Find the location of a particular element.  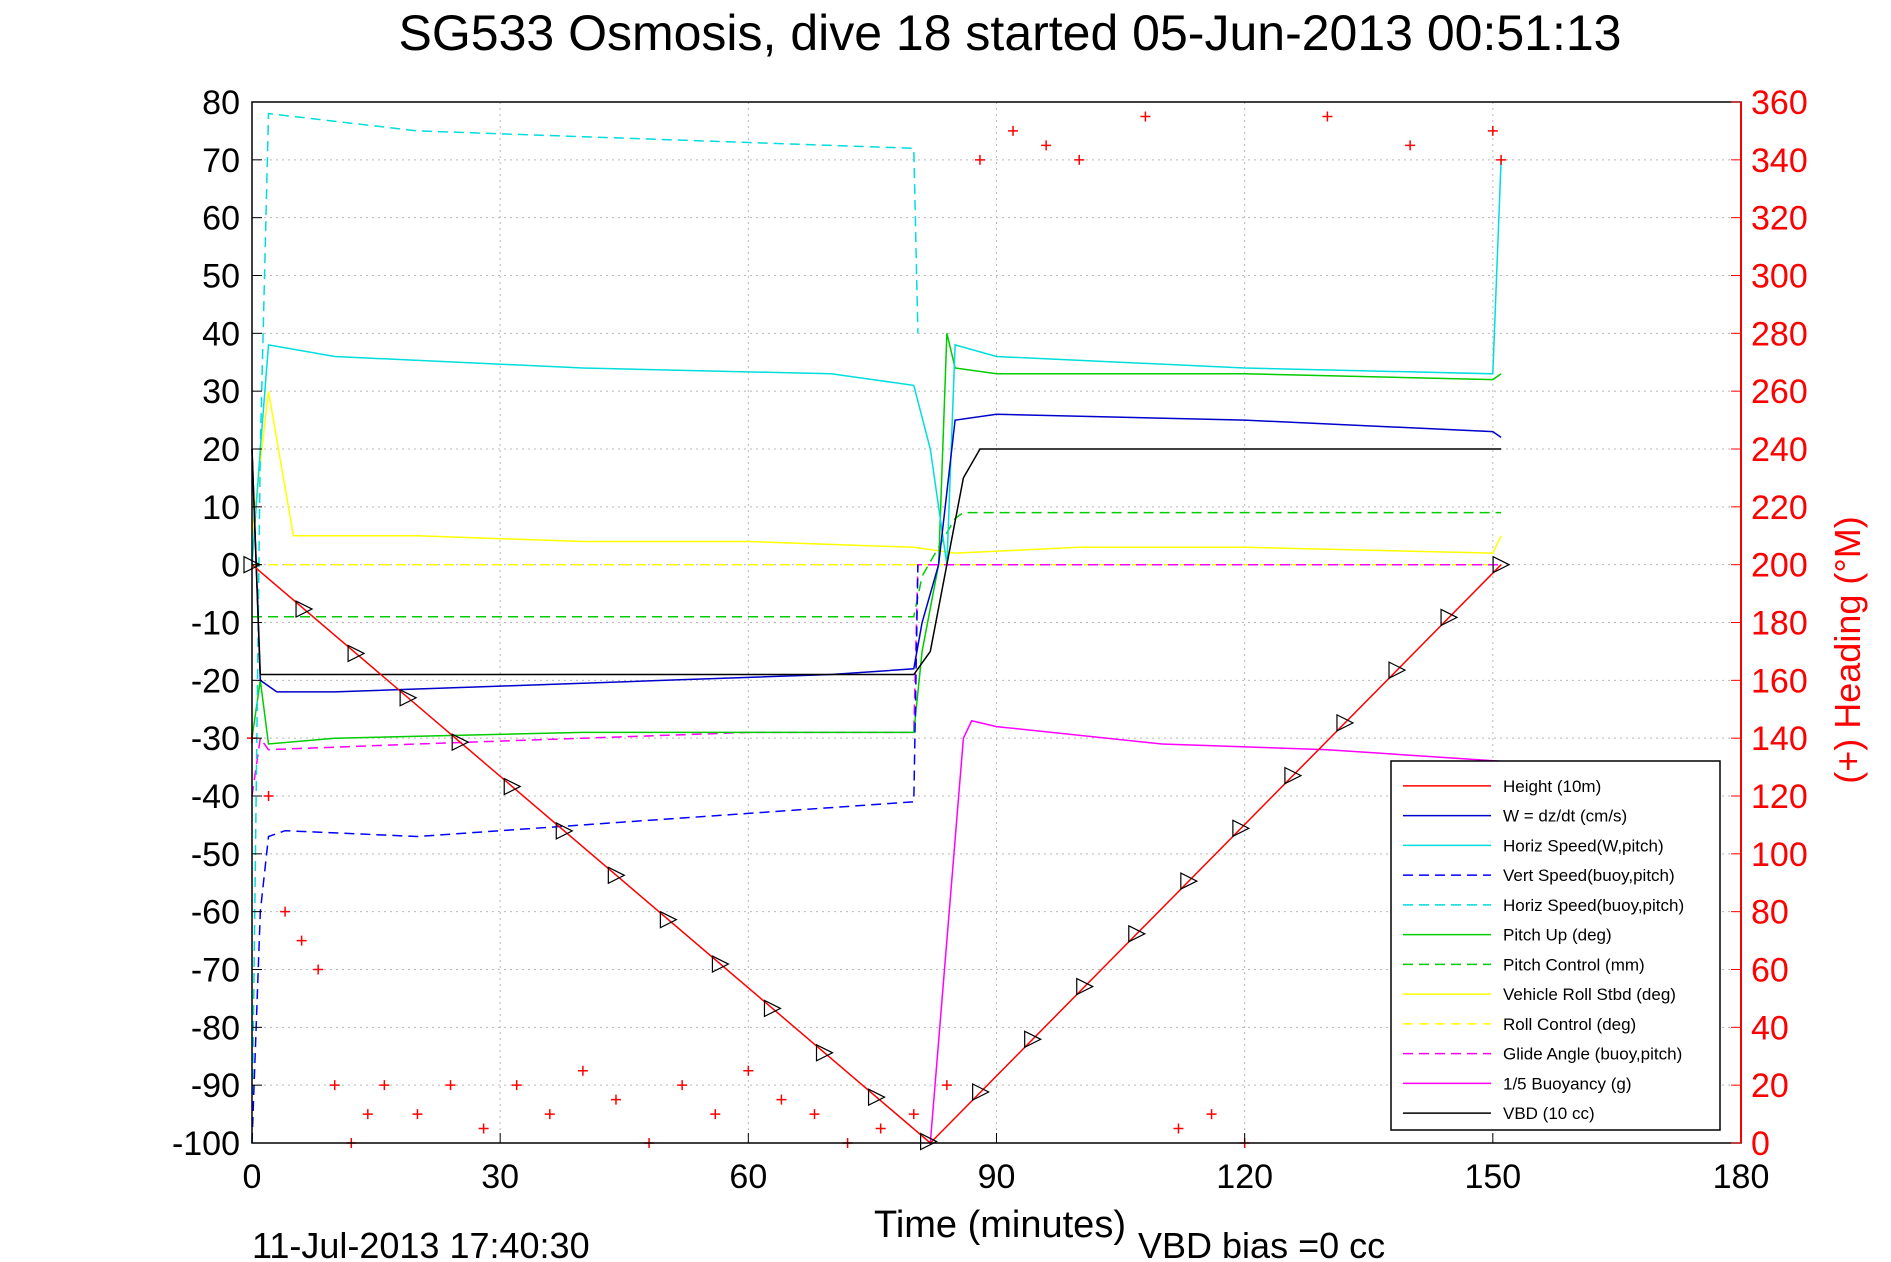

legend-label-horiz_buoy: Horiz Speed(buoy,pitch) is located at coordinates (1593, 905).